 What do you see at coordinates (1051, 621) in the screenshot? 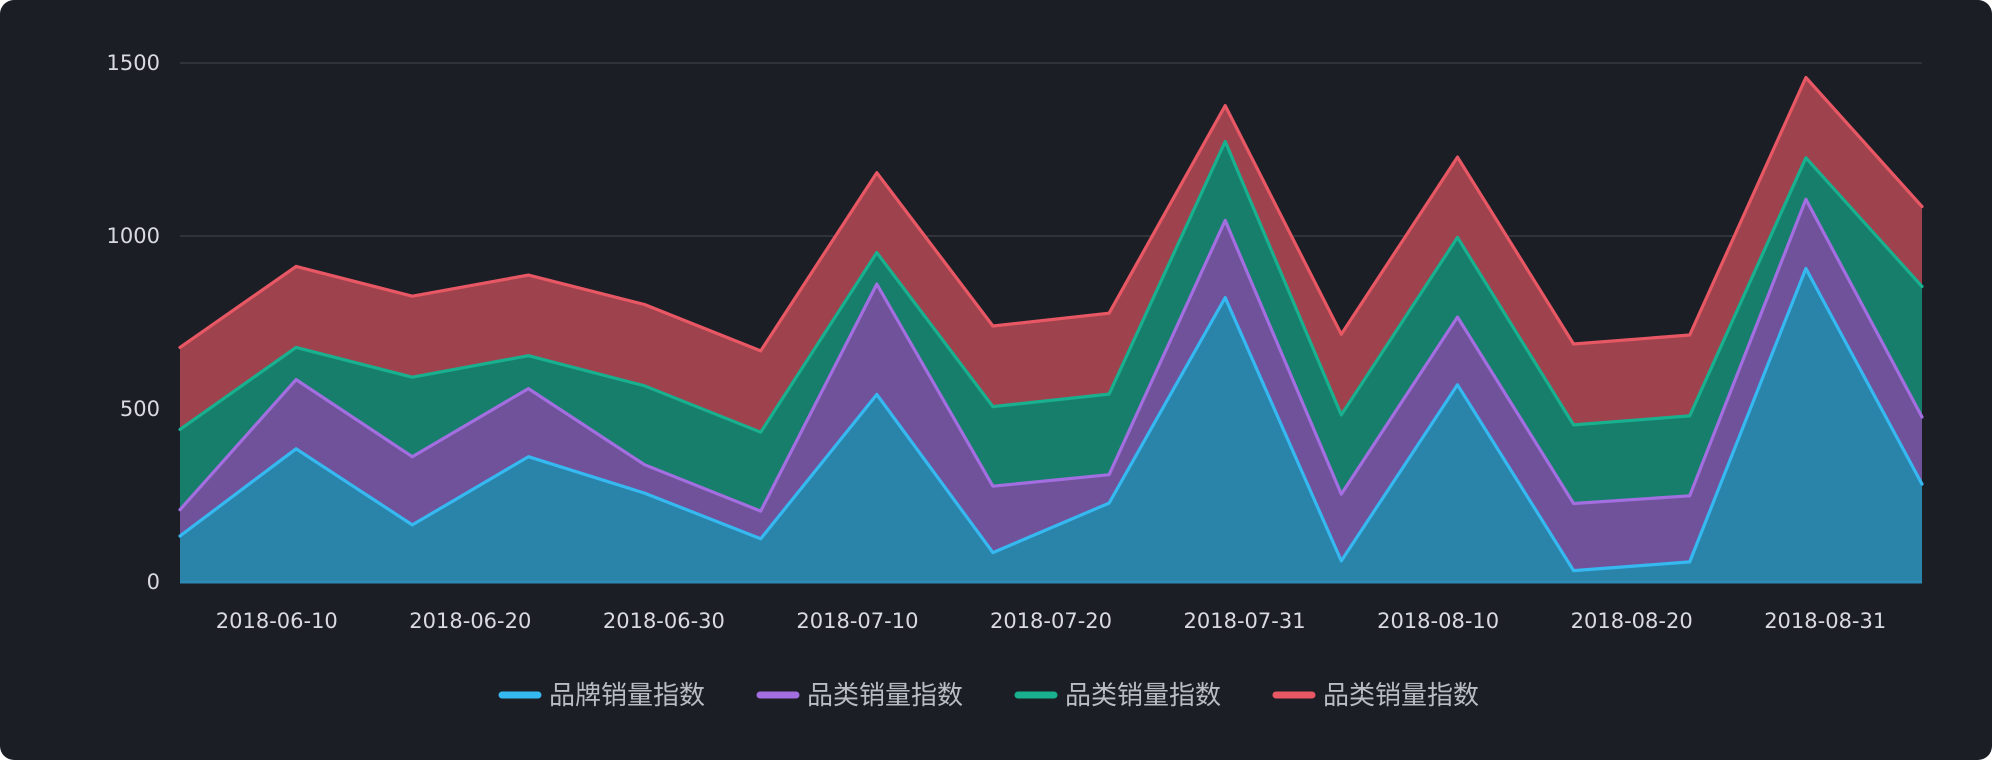
I see `x-tick-label: 2018-07-20` at bounding box center [1051, 621].